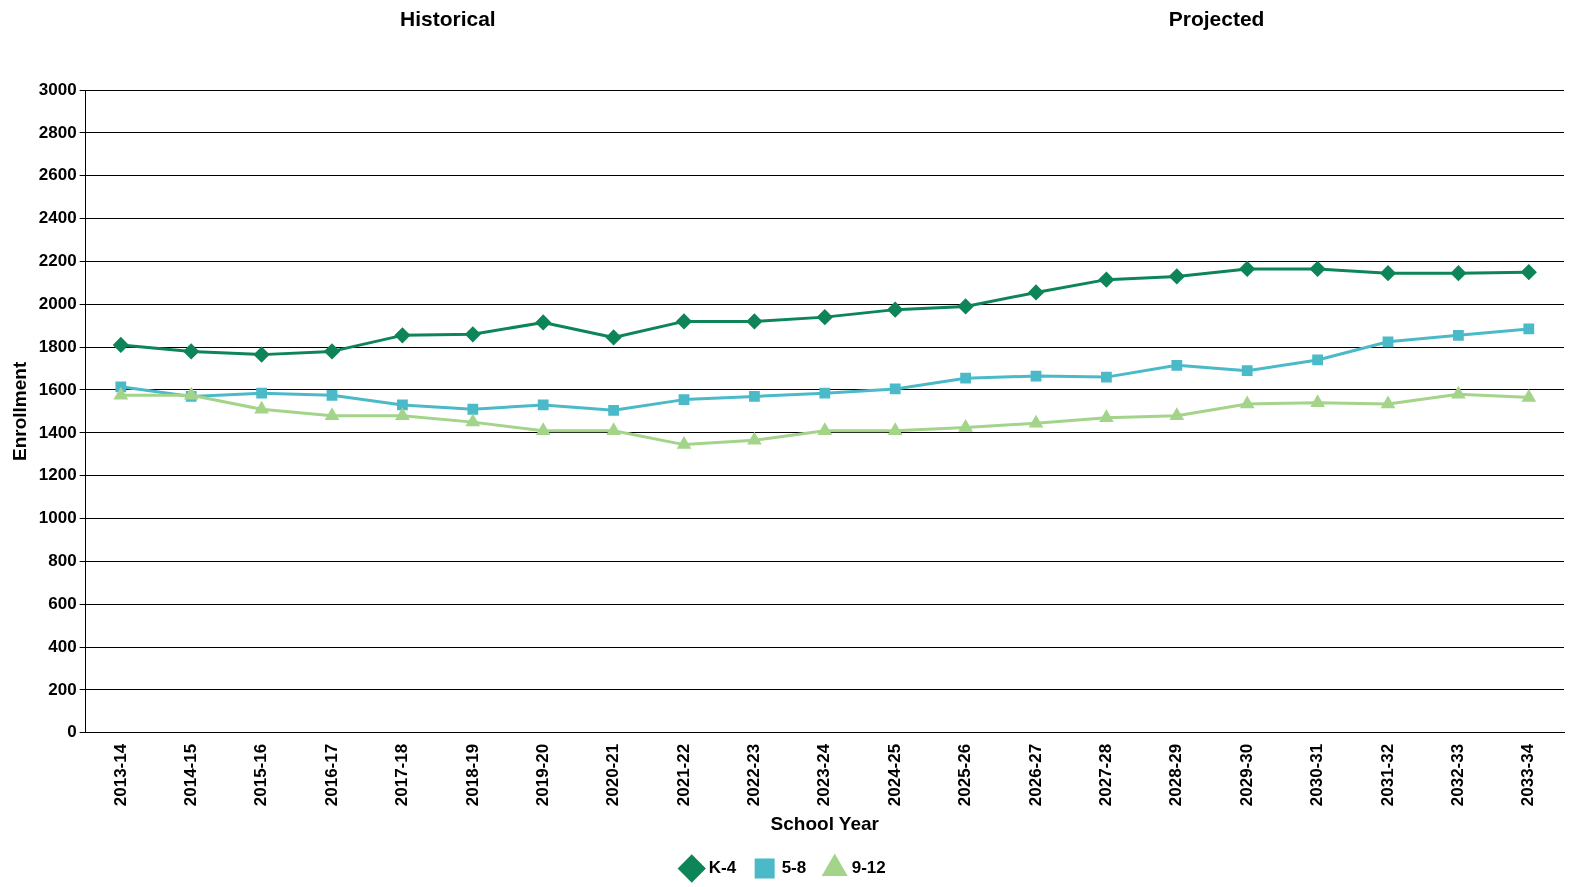  What do you see at coordinates (868, 868) in the screenshot?
I see `legend-label: 9-12` at bounding box center [868, 868].